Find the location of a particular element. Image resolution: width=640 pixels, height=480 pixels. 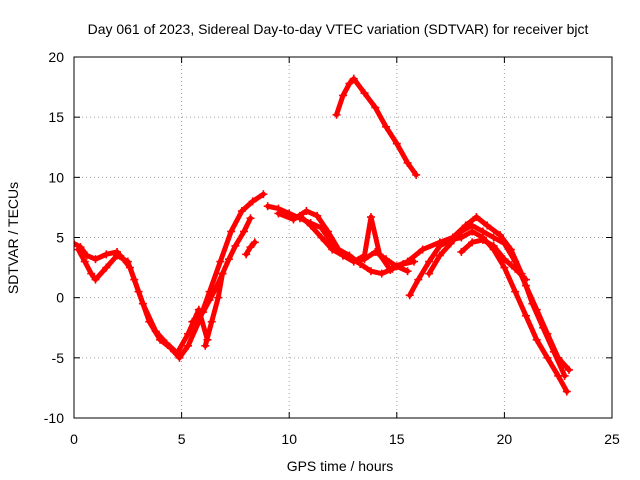

y-tick-label: 20 is located at coordinates (56, 57).